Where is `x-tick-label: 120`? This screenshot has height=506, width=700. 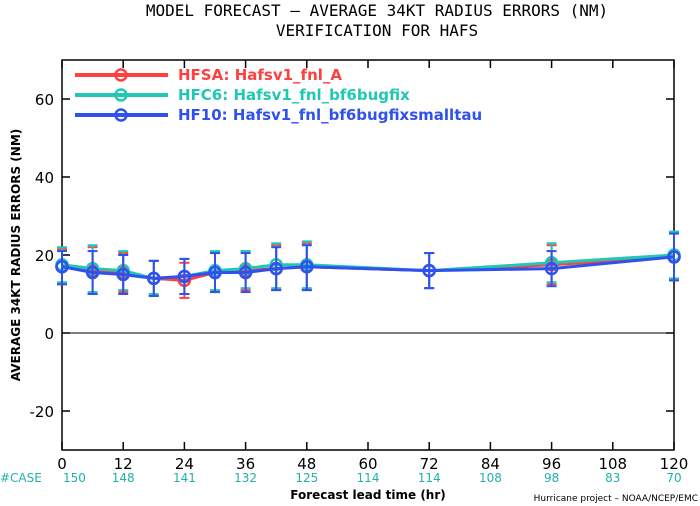 x-tick-label: 120 is located at coordinates (674, 464).